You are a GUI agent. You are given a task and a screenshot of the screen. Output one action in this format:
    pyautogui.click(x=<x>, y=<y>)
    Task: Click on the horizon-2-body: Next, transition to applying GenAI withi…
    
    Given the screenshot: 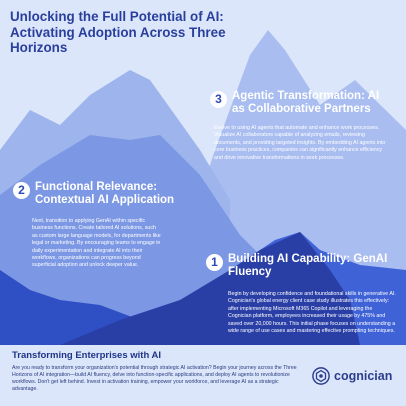 What is the action you would take?
    pyautogui.click(x=96, y=243)
    